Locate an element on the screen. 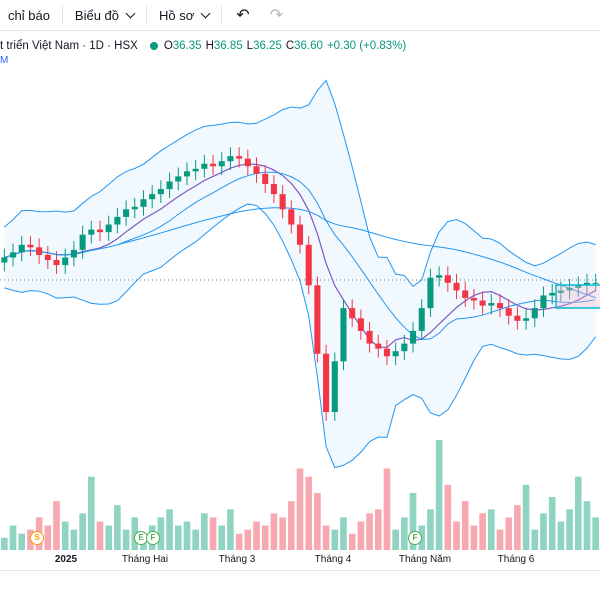 This screenshot has width=600, height=601. highlight-box is located at coordinates (577, 296).